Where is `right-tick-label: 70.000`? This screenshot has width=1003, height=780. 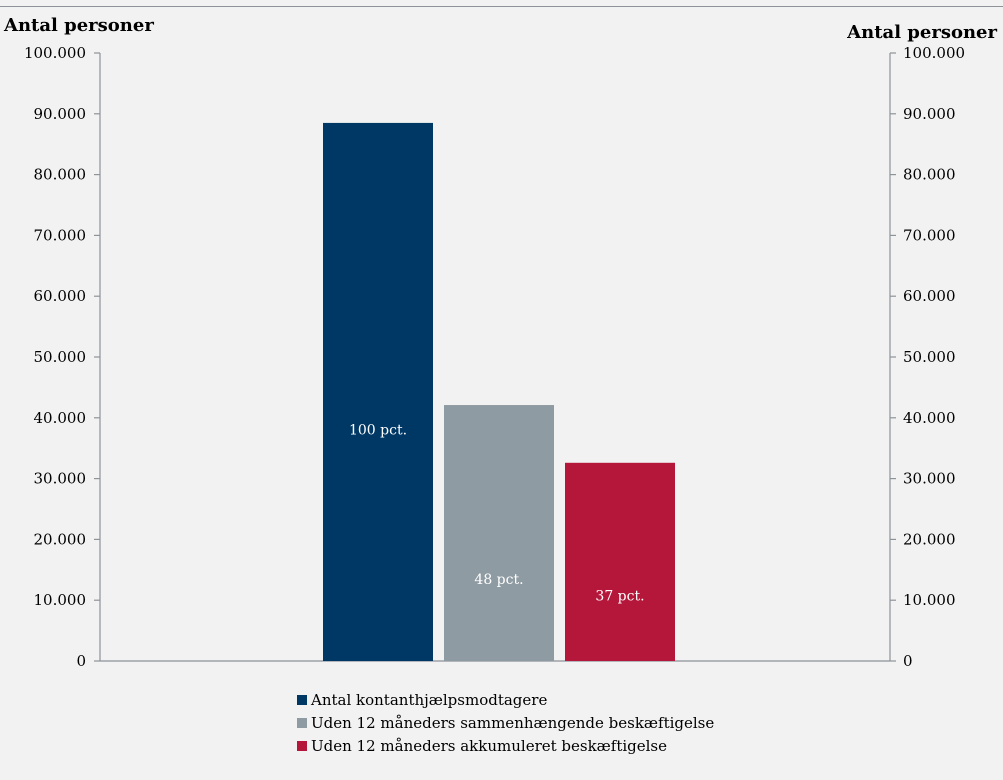 right-tick-label: 70.000 is located at coordinates (929, 235).